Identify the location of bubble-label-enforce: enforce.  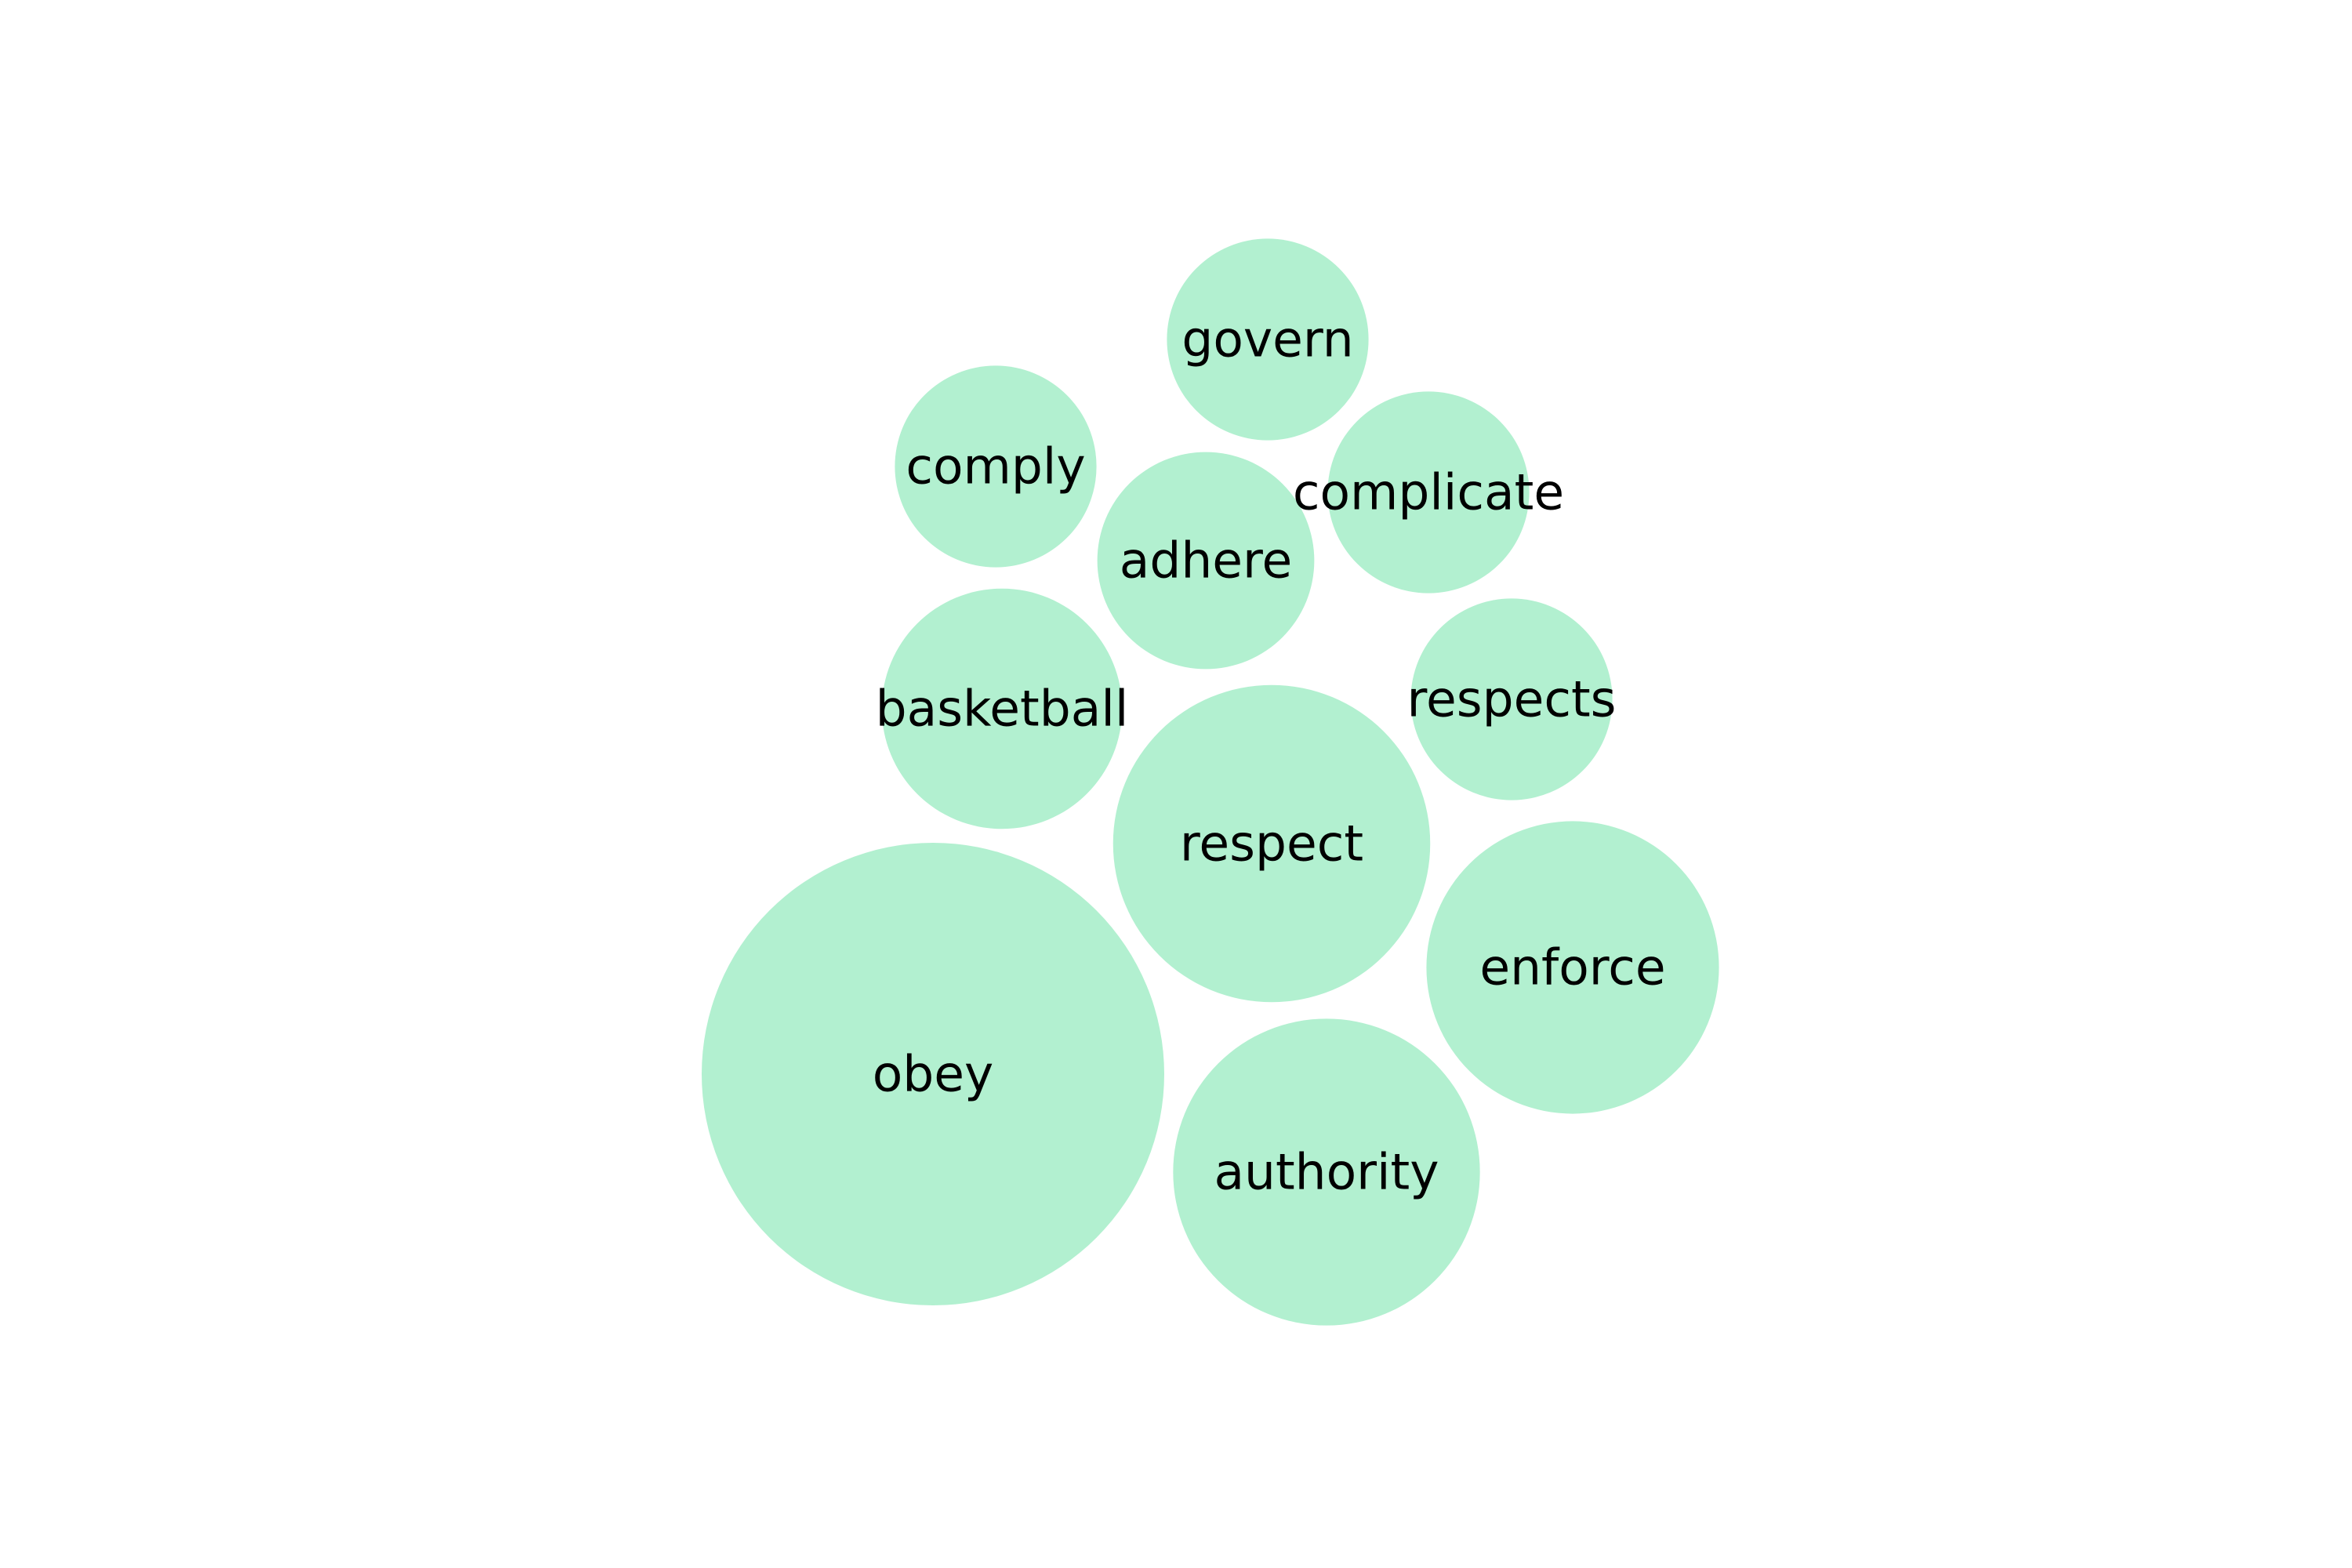
(1572, 967).